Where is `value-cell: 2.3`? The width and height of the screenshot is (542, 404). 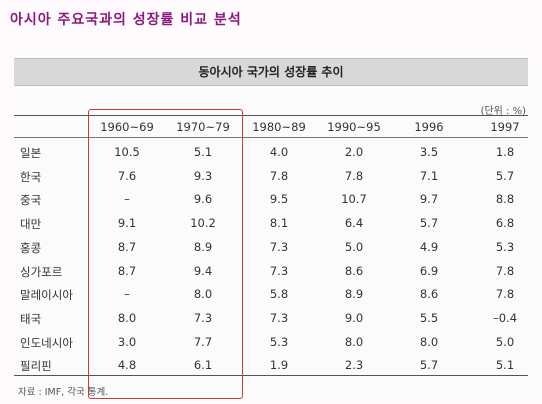
value-cell: 2.3 is located at coordinates (354, 365).